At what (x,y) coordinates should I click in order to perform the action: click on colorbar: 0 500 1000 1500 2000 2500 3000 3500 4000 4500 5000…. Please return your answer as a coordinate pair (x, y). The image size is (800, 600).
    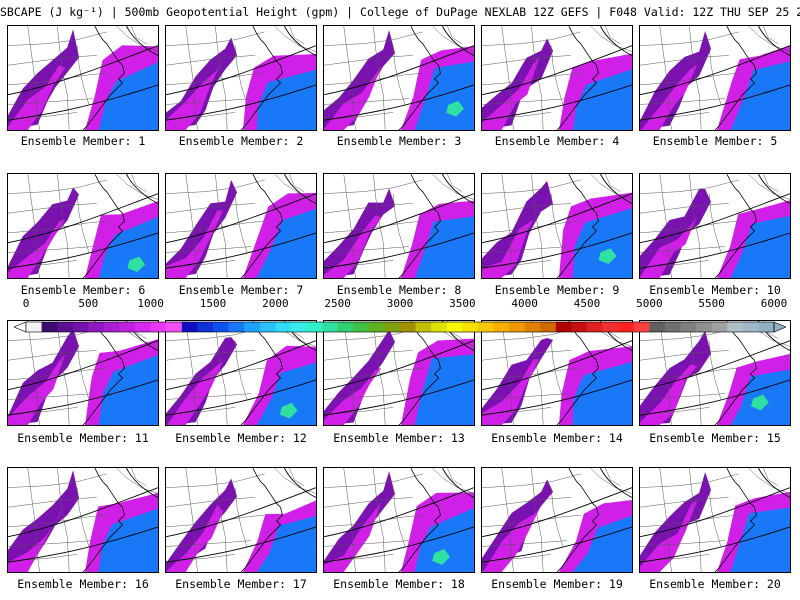
    Looking at the image, I should click on (400, 315).